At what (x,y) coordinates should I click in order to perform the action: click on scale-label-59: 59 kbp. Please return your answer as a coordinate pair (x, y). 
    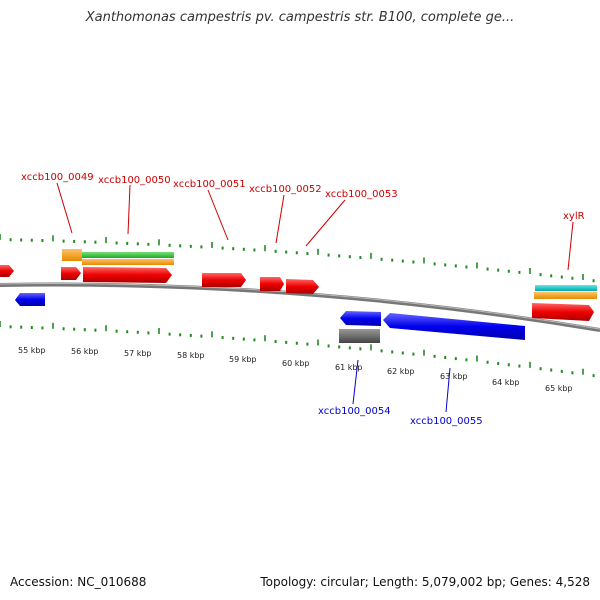
    Looking at the image, I should click on (243, 359).